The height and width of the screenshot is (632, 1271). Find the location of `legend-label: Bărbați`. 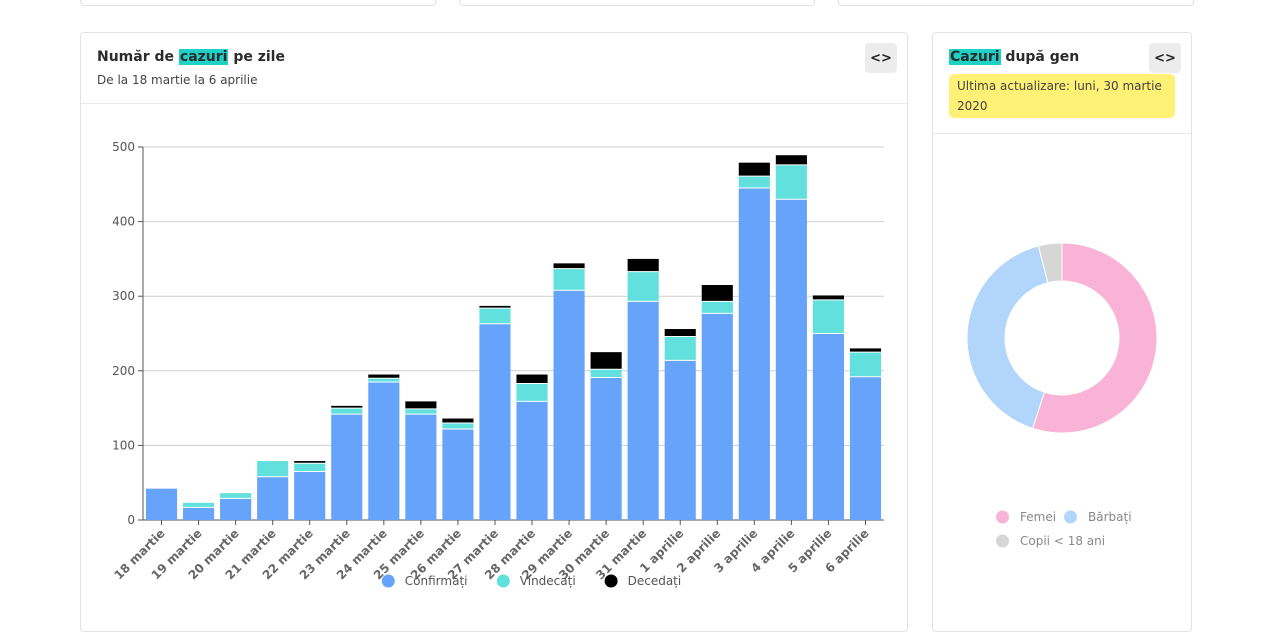

legend-label: Bărbați is located at coordinates (1110, 517).